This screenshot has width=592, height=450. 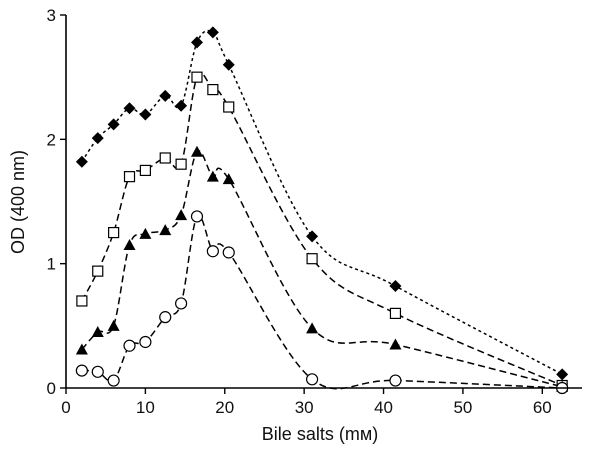 I want to click on y-tick-label: 3, so click(x=51, y=15).